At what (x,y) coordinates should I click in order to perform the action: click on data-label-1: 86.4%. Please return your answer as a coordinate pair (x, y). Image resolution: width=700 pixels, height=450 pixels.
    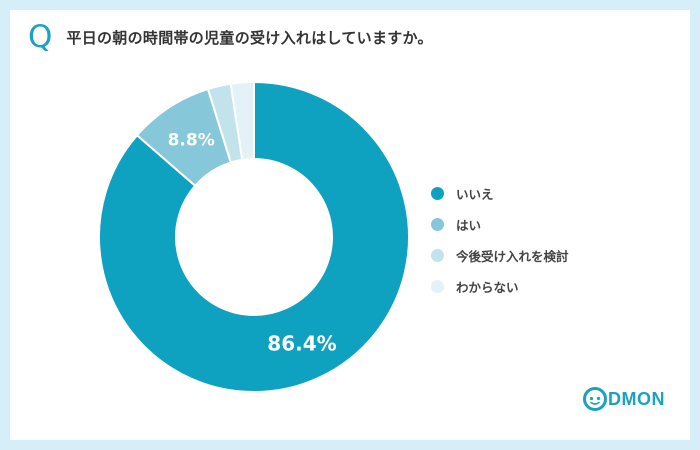
    Looking at the image, I should click on (301, 344).